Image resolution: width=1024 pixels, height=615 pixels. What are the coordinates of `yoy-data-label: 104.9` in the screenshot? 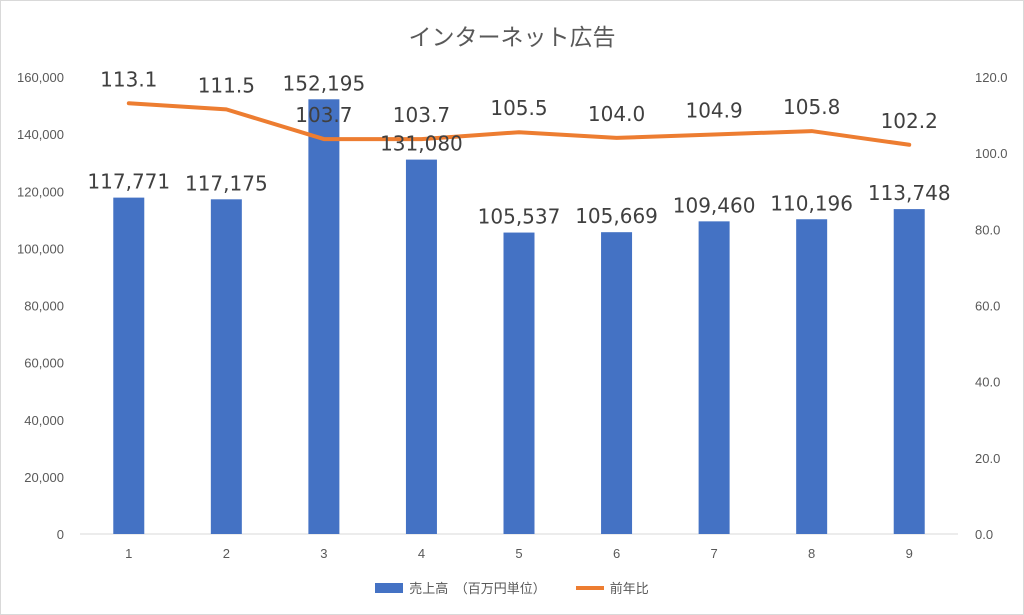 It's located at (713, 111).